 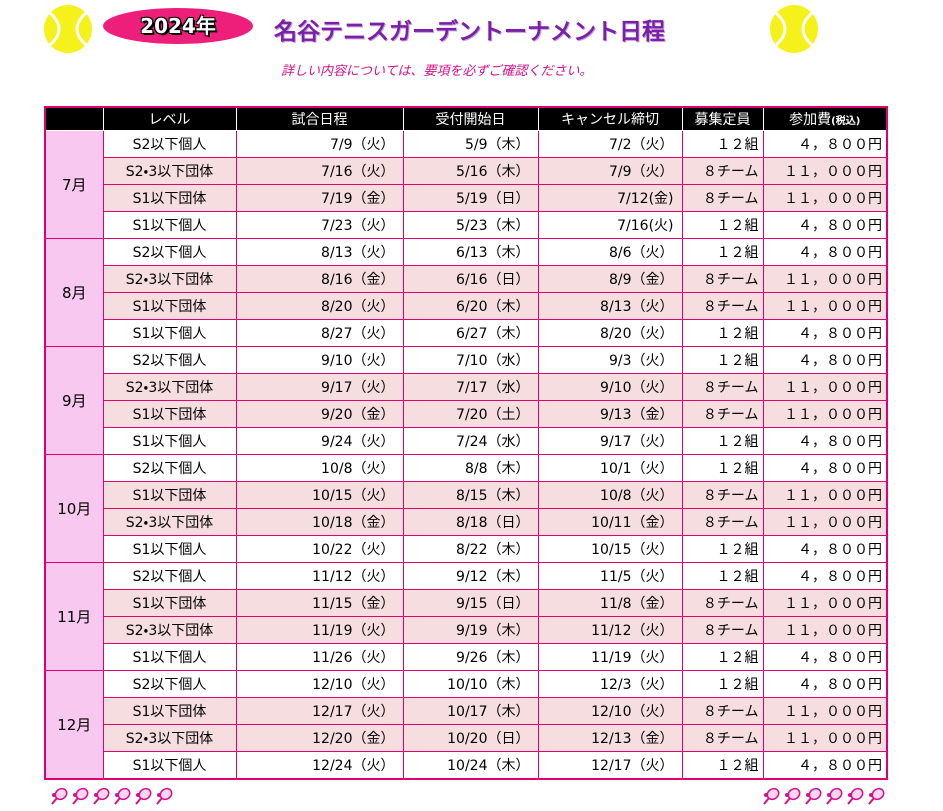 I want to click on table-cell: 10/15（火）, so click(x=610, y=549).